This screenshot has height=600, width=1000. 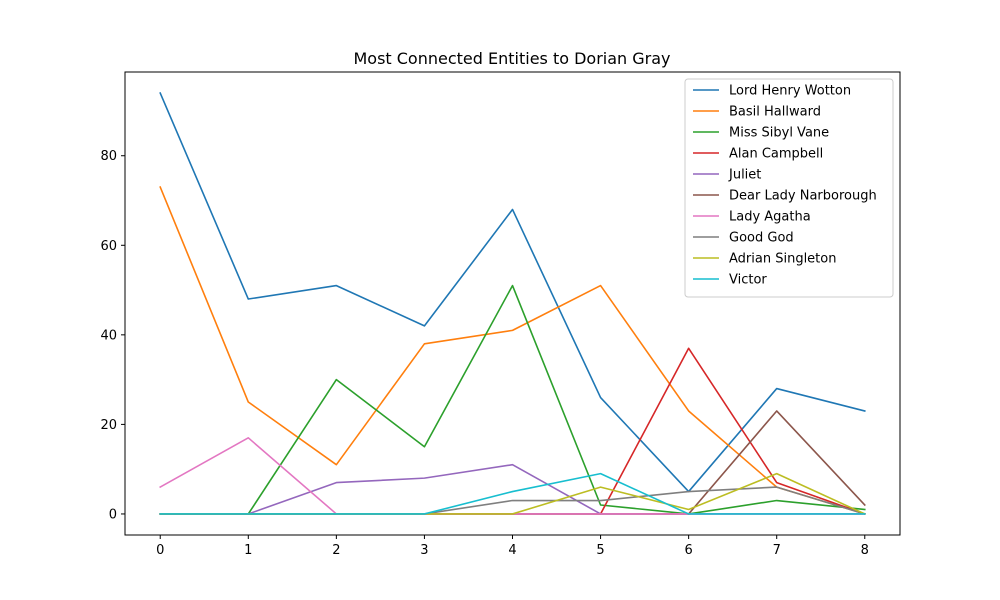 What do you see at coordinates (748, 280) in the screenshot?
I see `legend-label-9: Victor` at bounding box center [748, 280].